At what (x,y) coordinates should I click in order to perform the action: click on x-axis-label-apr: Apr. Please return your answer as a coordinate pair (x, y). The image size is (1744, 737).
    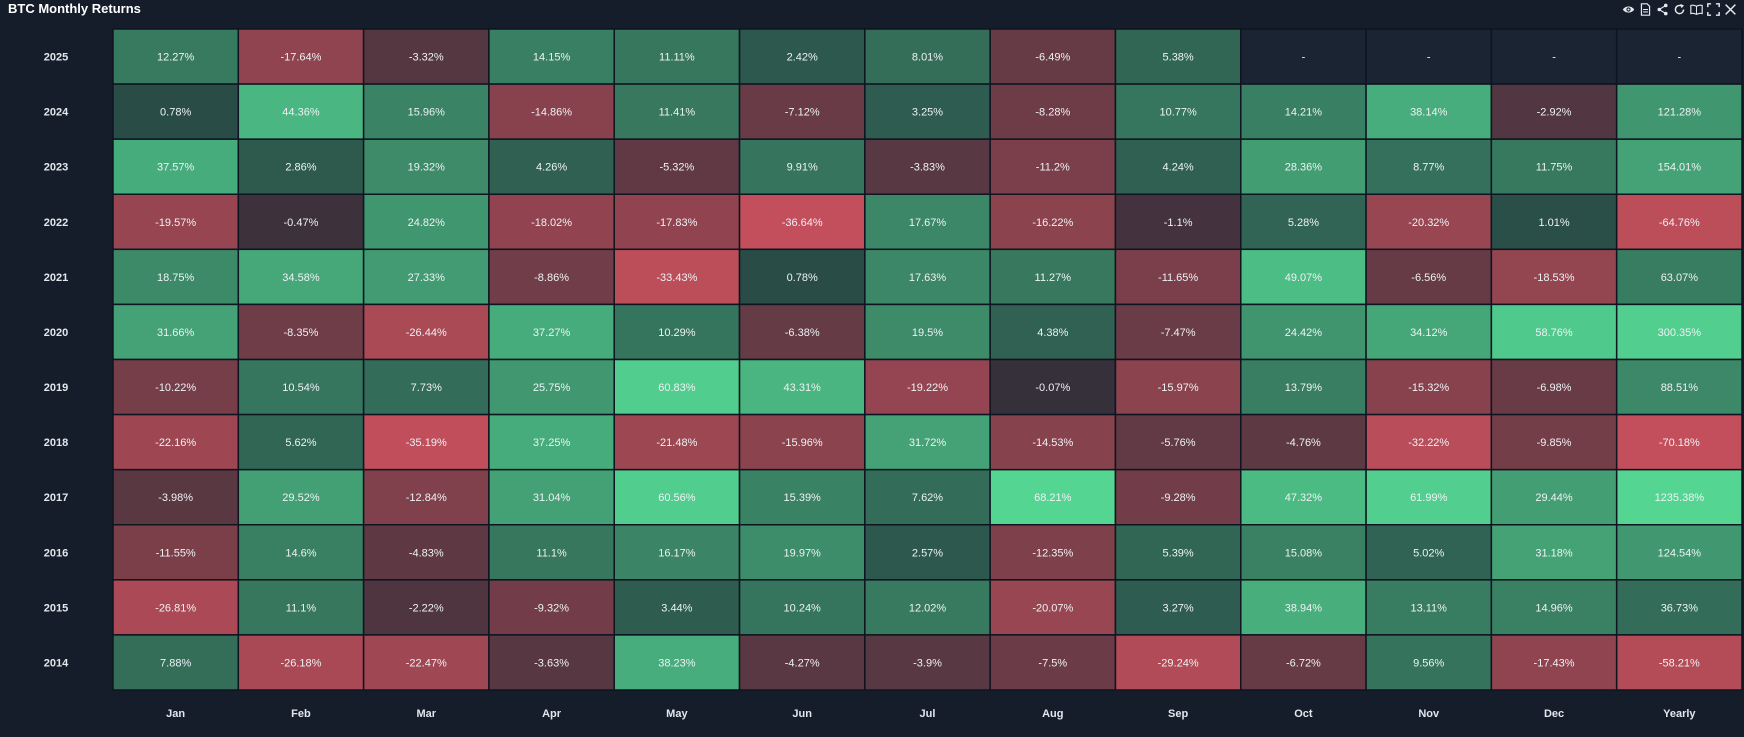
    Looking at the image, I should click on (552, 714).